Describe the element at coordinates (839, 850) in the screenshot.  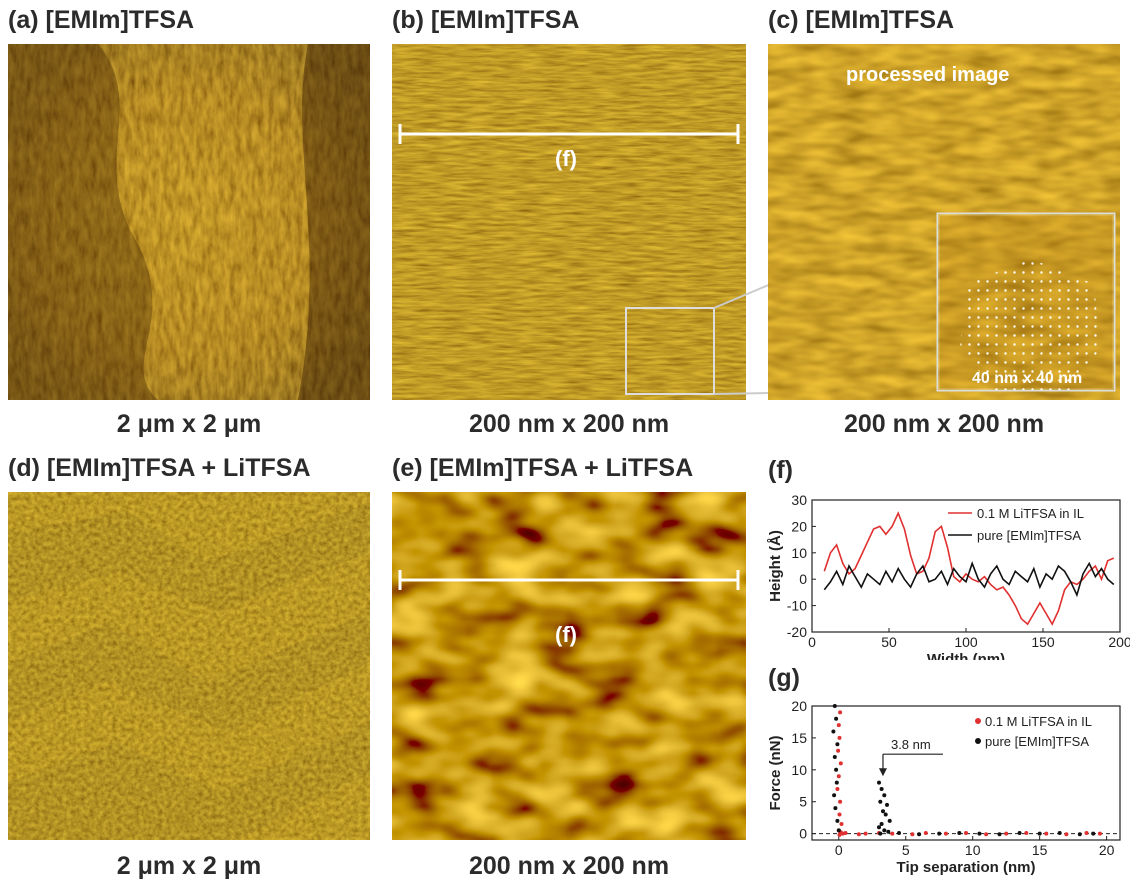
I see `x-tick-label: 0` at that location.